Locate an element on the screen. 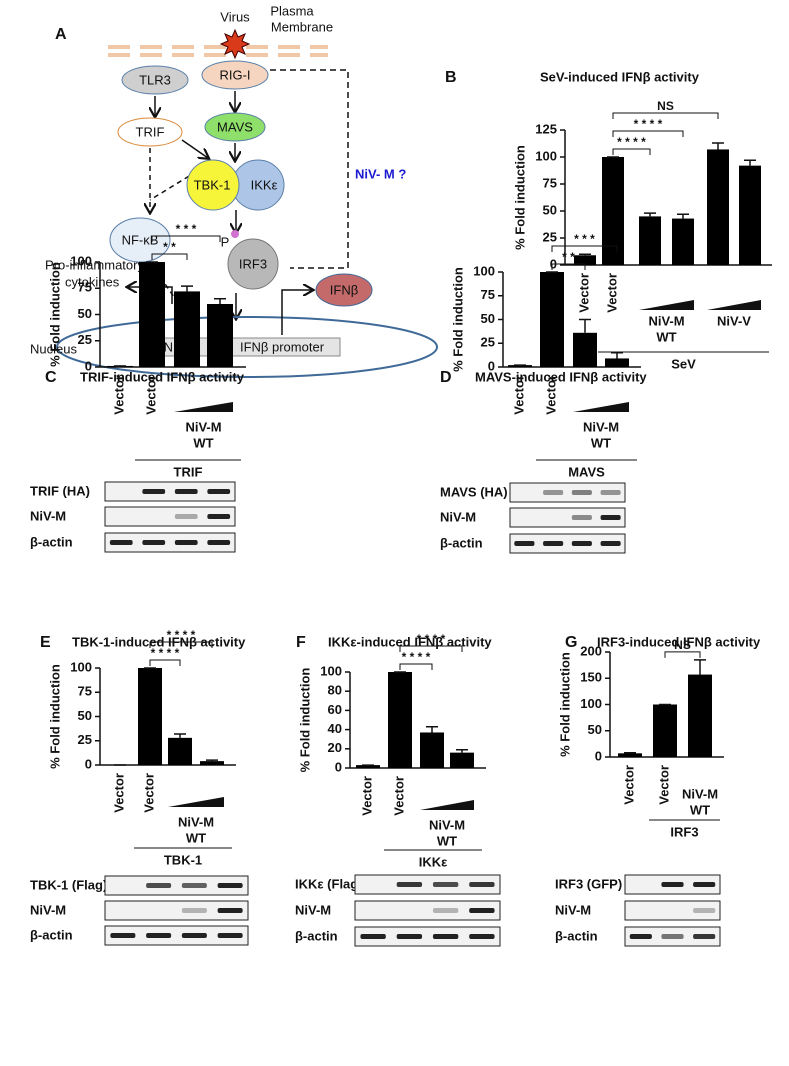 This screenshot has width=789, height=1066. y-tick-label: 20 is located at coordinates (335, 747).